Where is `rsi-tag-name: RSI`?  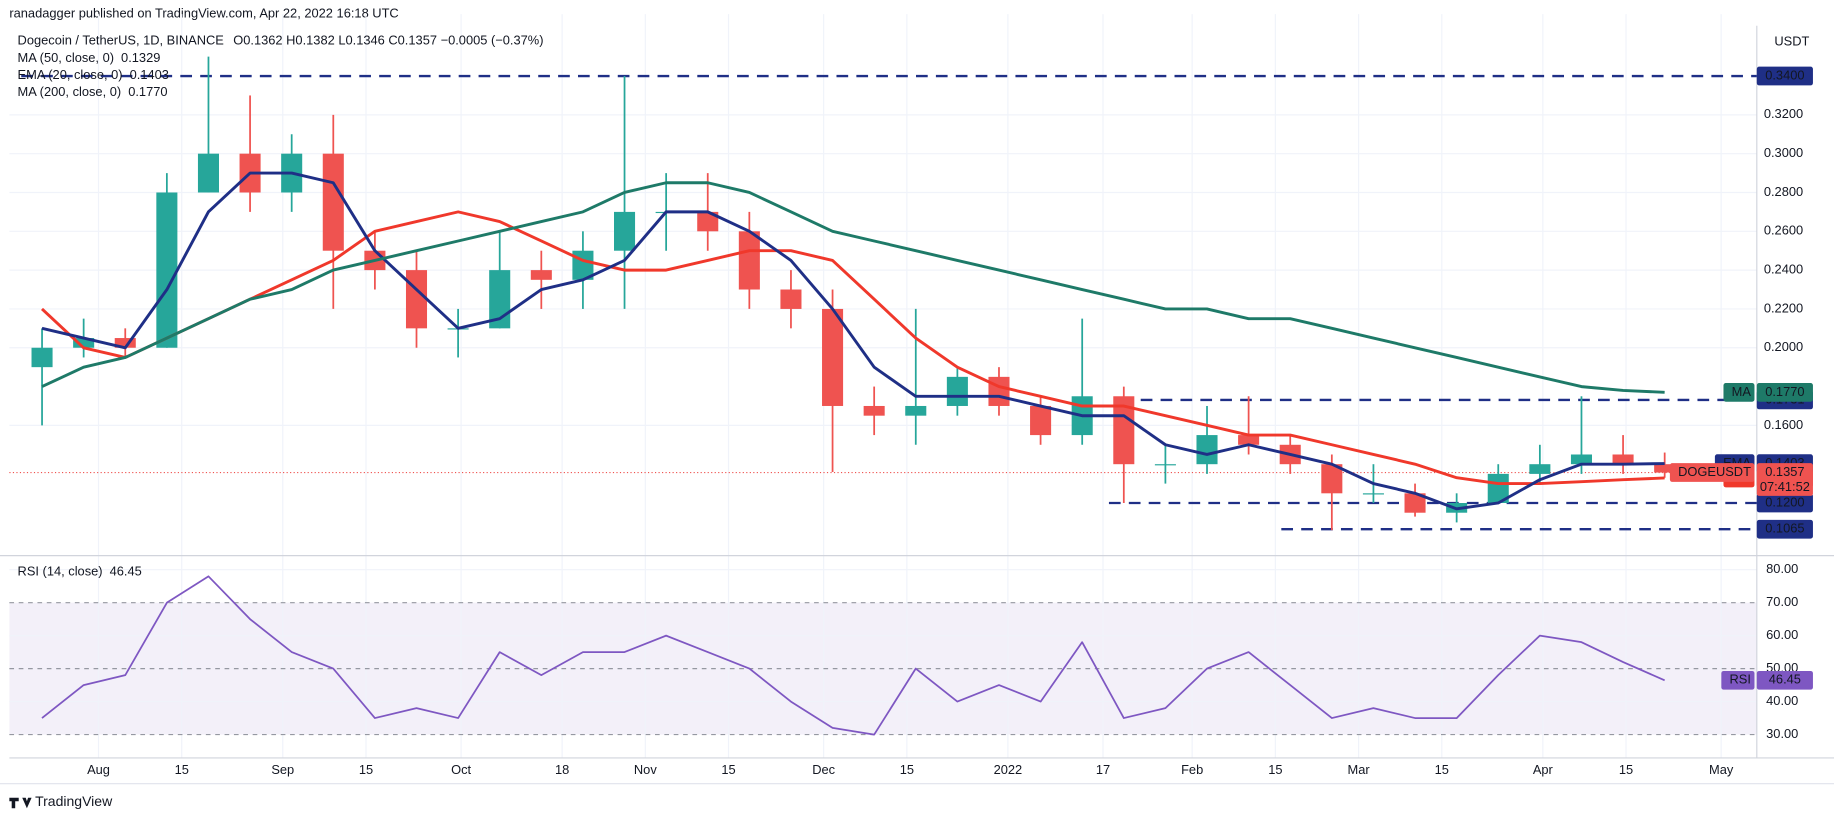 rsi-tag-name: RSI is located at coordinates (1740, 679).